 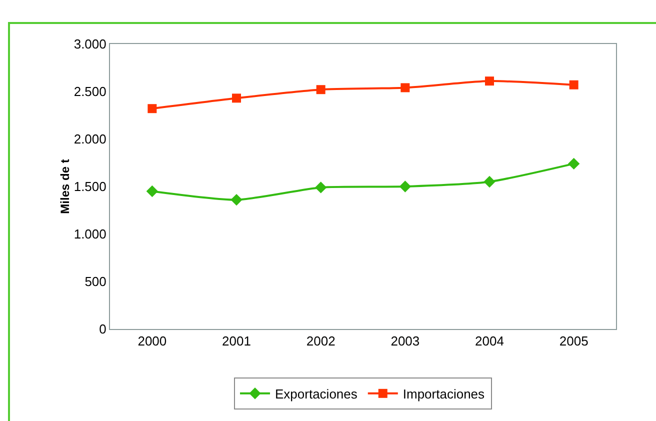 I want to click on y-tick-label: 500, so click(x=95, y=282).